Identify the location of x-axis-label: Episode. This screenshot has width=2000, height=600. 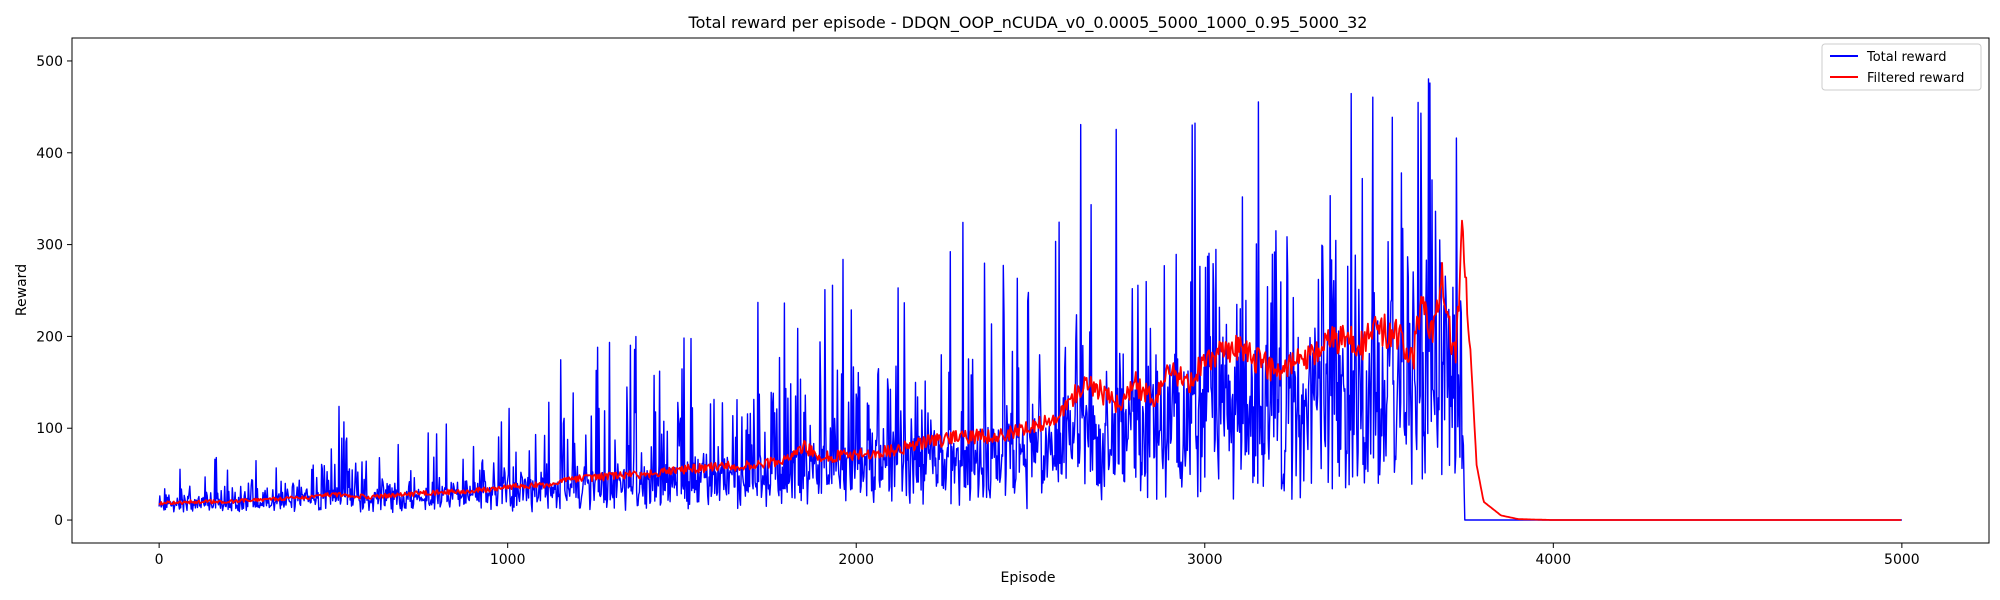
(1028, 578).